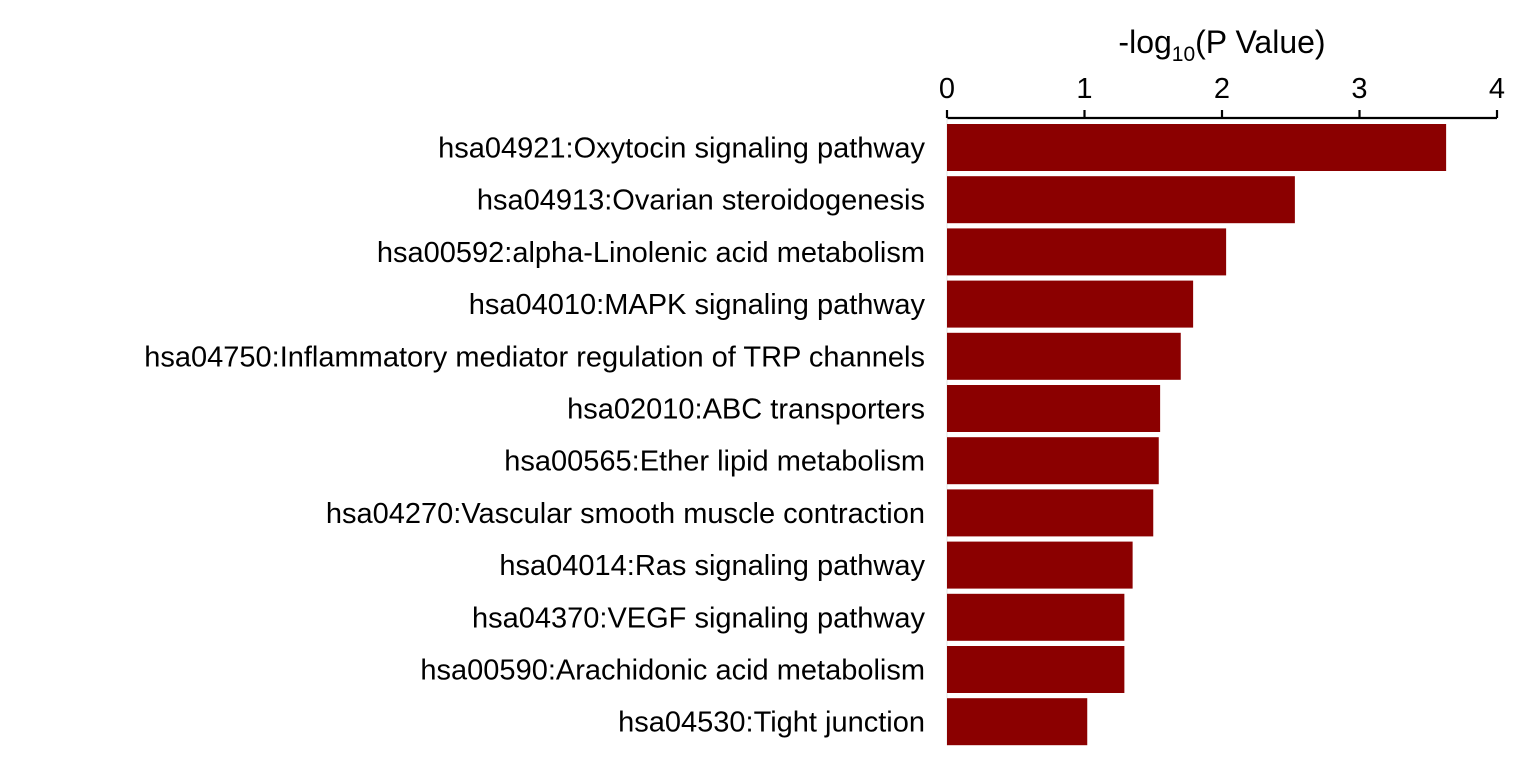  Describe the element at coordinates (1497, 89) in the screenshot. I see `x-tick-label-4: 4` at that location.